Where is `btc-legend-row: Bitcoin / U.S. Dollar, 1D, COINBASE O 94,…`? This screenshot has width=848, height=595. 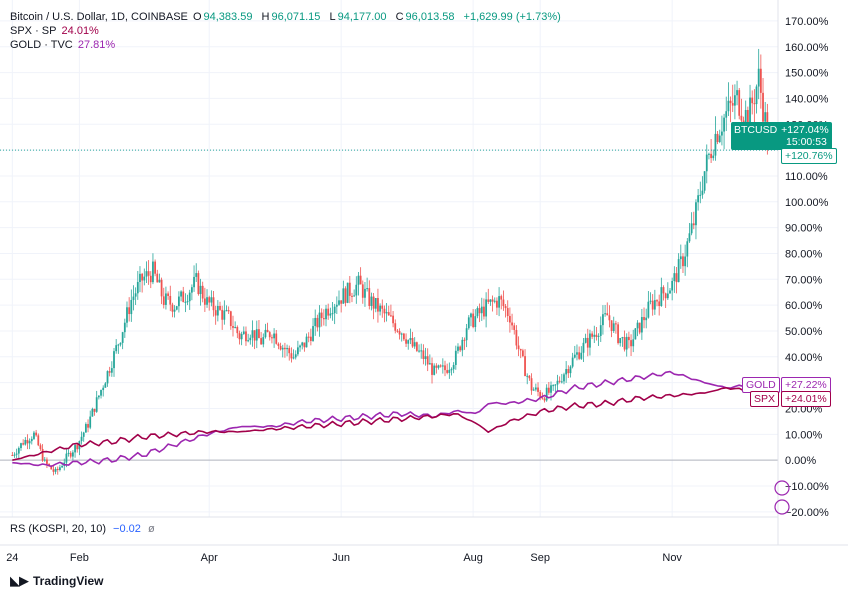 btc-legend-row: Bitcoin / U.S. Dollar, 1D, COINBASE O 94,… is located at coordinates (288, 17).